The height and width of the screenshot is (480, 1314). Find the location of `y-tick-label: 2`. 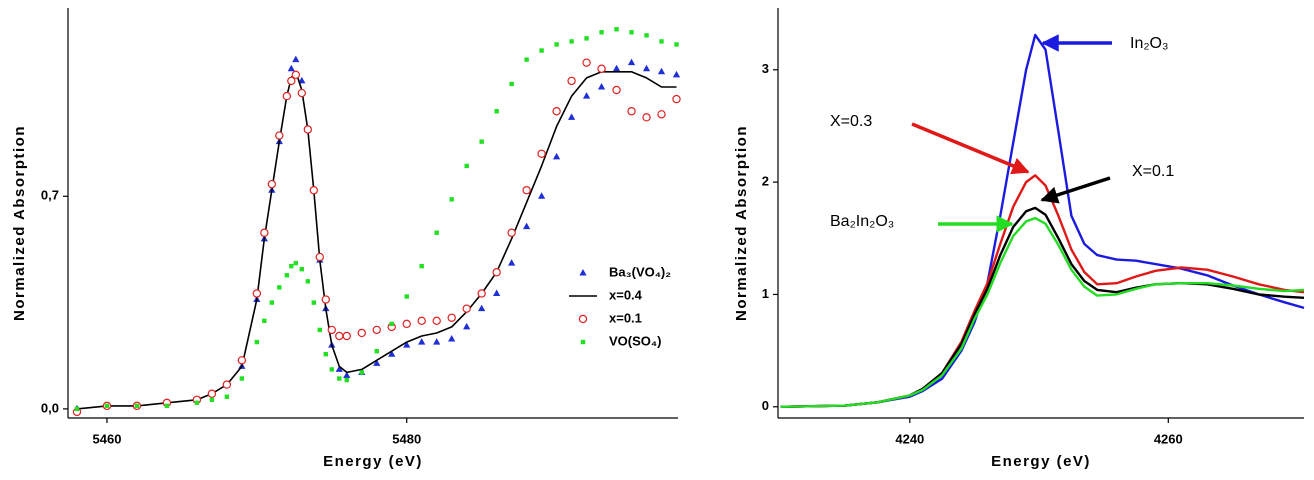

y-tick-label: 2 is located at coordinates (765, 181).